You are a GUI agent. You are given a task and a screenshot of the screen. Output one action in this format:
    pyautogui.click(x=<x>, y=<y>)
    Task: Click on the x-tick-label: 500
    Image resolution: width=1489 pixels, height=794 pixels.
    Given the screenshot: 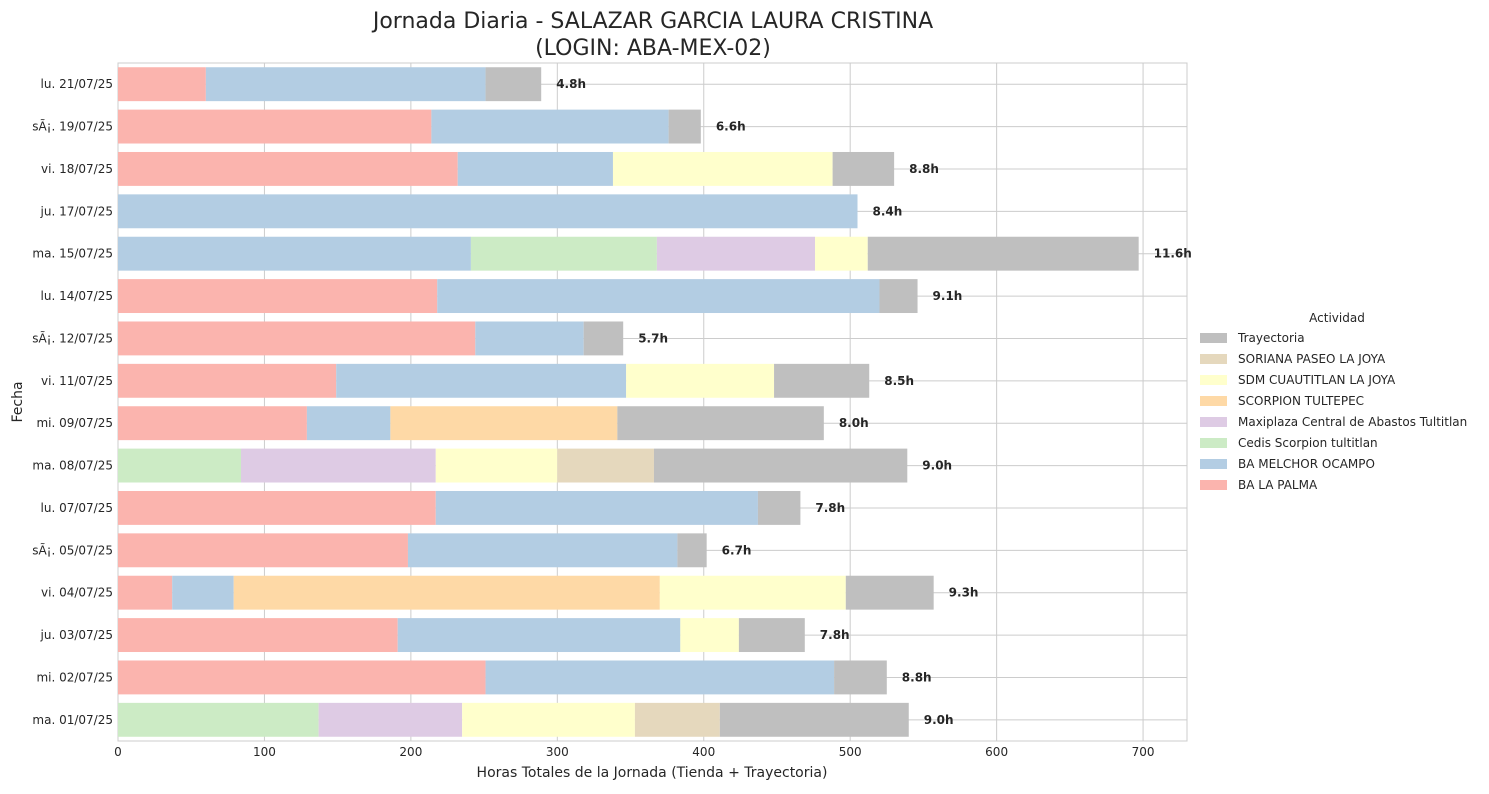 What is the action you would take?
    pyautogui.click(x=850, y=752)
    